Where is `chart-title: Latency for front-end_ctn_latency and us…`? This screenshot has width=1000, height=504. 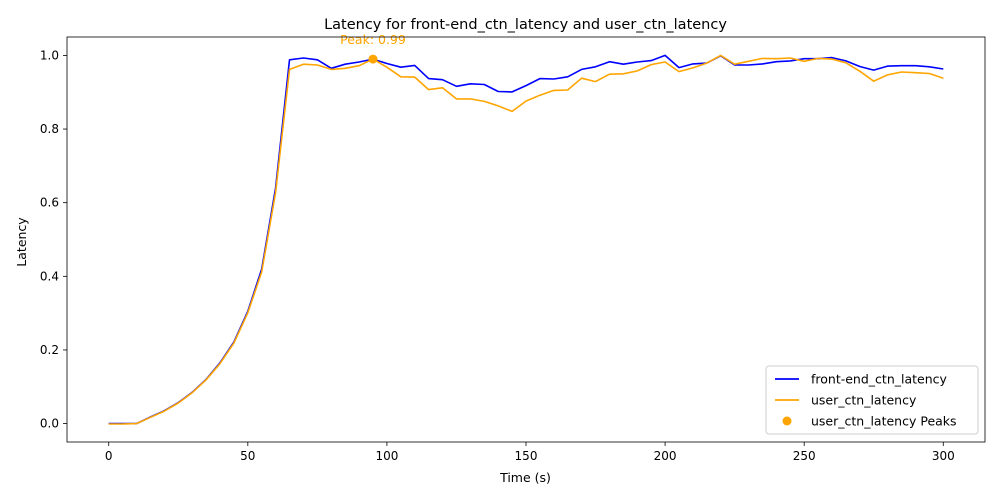
chart-title: Latency for front-end_ctn_latency and us… is located at coordinates (525, 25).